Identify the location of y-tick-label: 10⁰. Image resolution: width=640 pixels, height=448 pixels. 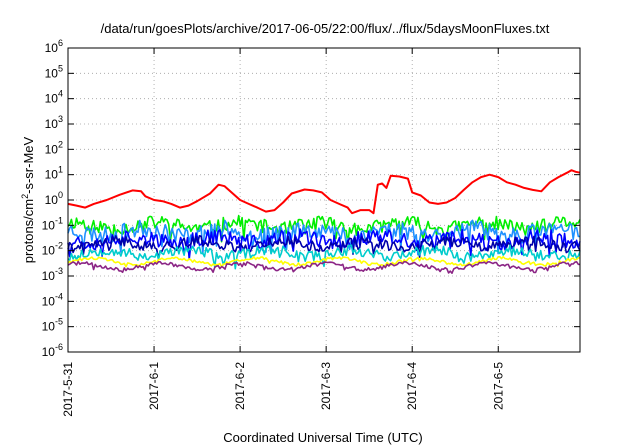
(54, 198).